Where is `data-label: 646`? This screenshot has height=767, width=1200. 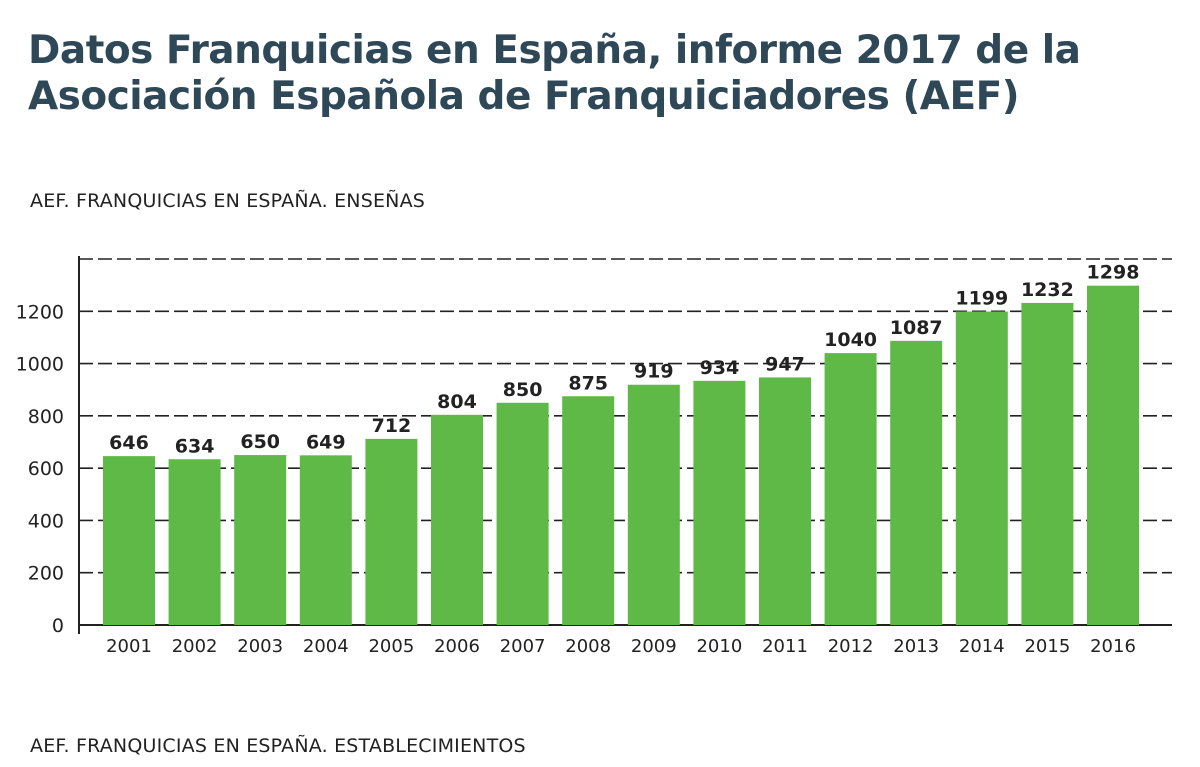
data-label: 646 is located at coordinates (129, 443).